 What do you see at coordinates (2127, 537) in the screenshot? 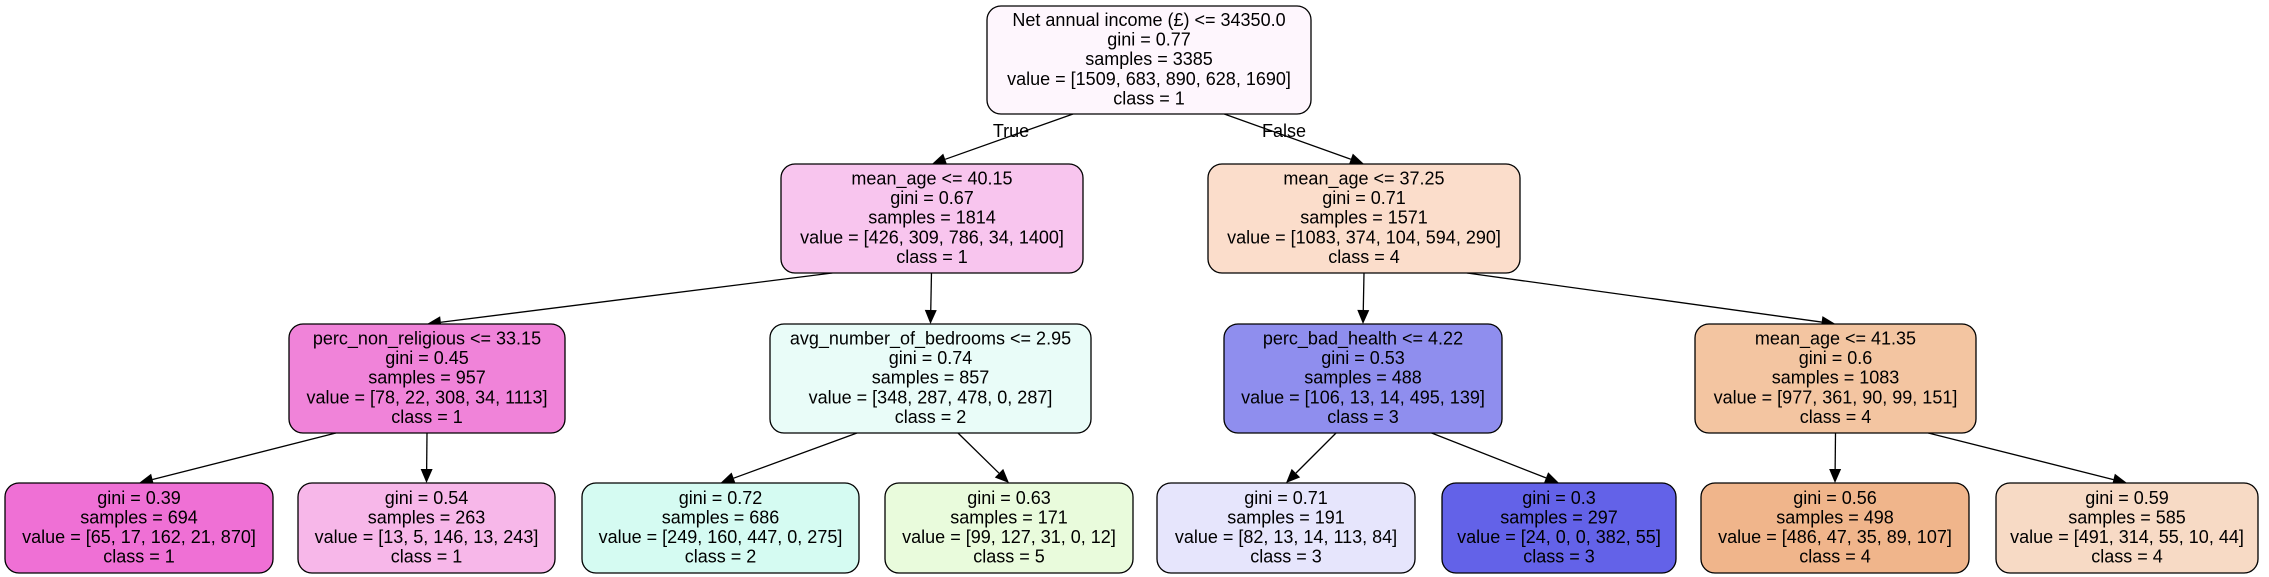
I see `node-line: value = [491, 314, 55, 10, 44]` at bounding box center [2127, 537].